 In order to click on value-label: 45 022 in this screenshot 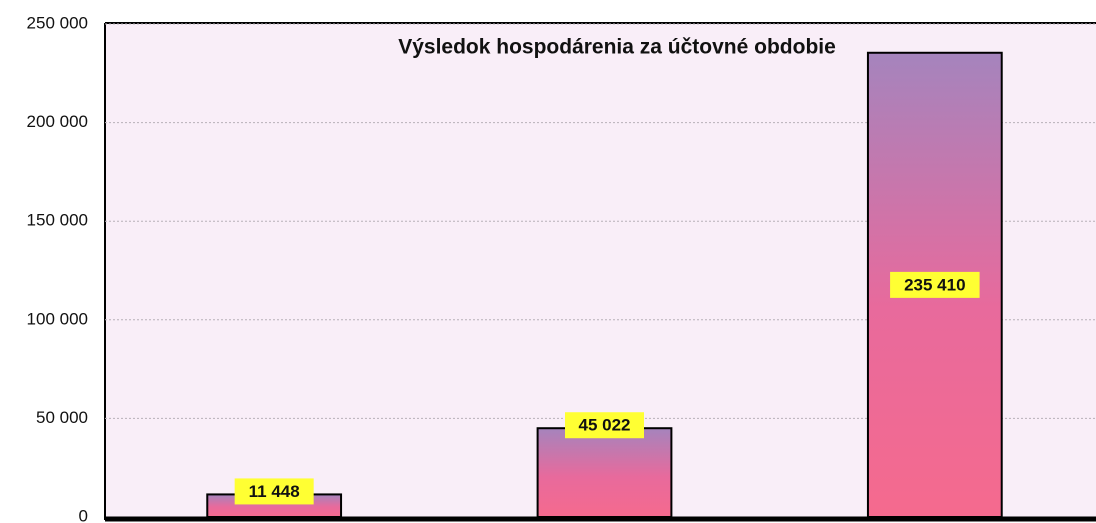, I will do `click(605, 425)`.